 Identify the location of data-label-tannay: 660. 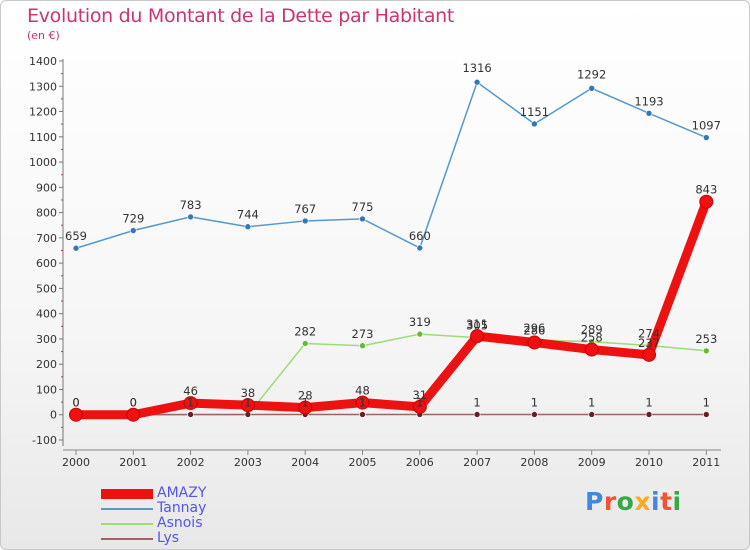
(420, 236).